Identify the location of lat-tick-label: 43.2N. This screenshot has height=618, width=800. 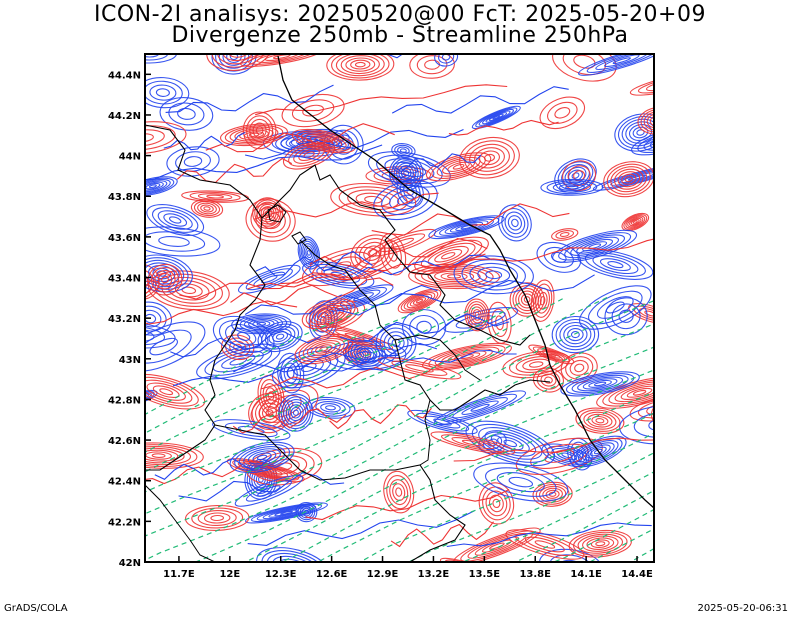
(124, 319).